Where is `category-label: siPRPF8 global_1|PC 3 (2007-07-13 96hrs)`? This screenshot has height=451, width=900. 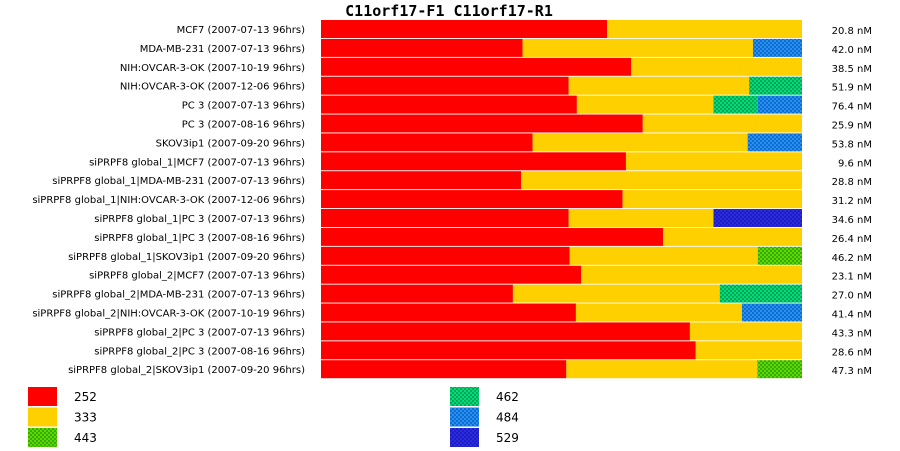
category-label: siPRPF8 global_1|PC 3 (2007-07-13 96hrs) is located at coordinates (199, 219).